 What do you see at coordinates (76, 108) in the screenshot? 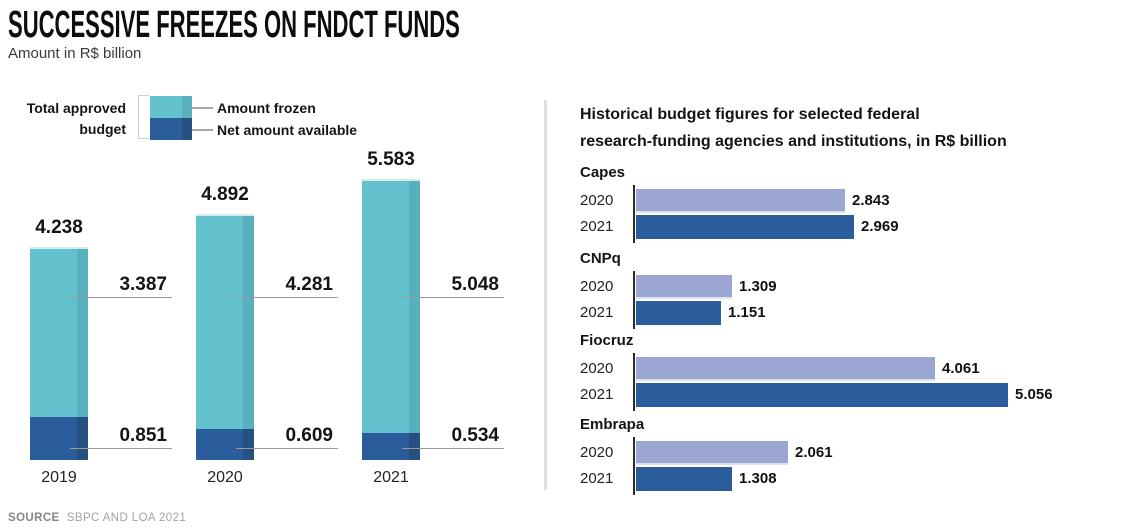
I see `legend-total-line1: Total approved` at bounding box center [76, 108].